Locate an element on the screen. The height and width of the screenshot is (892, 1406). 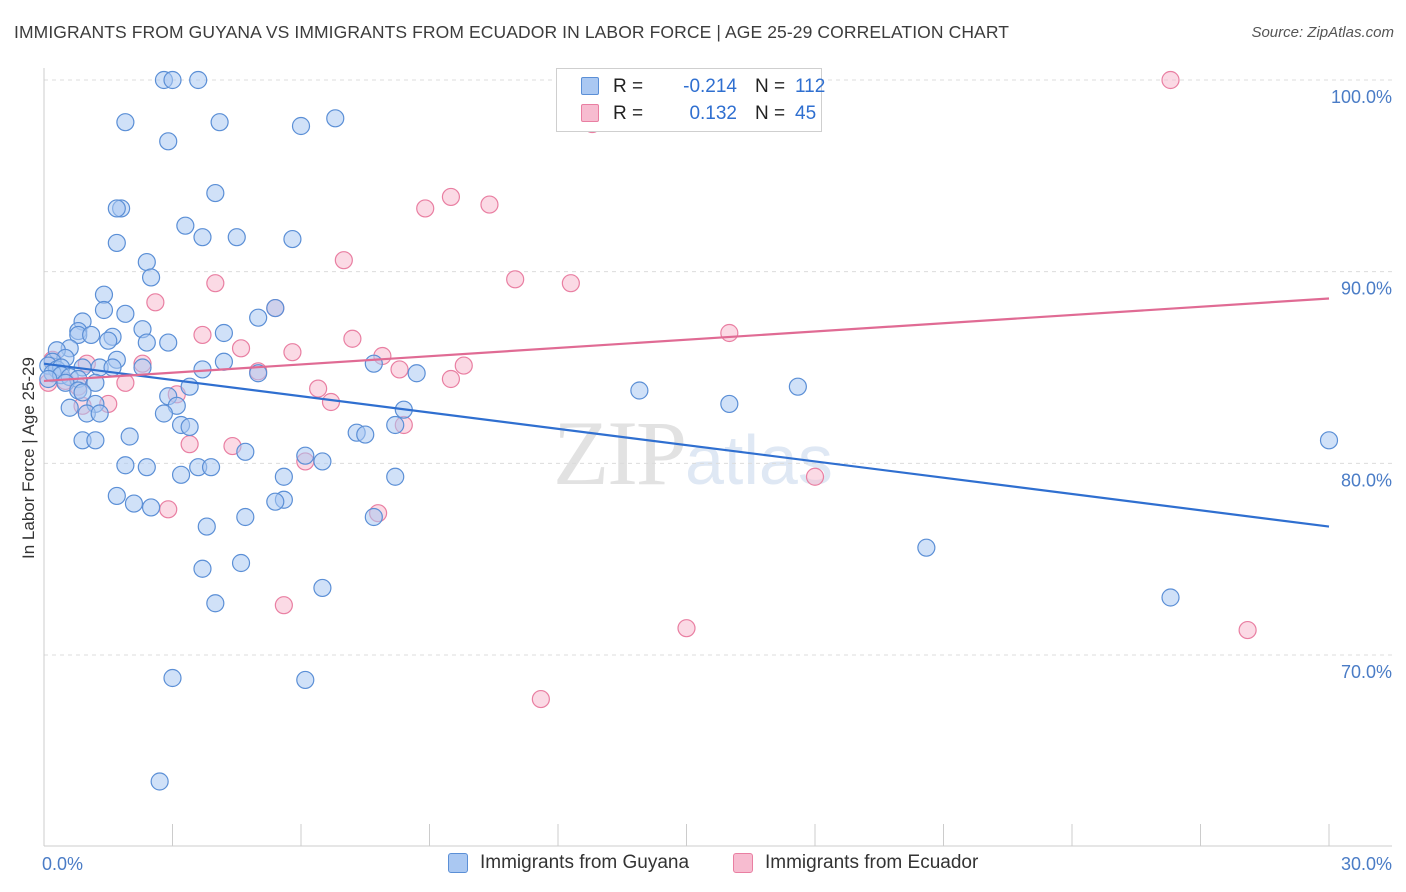
bottom-legend-swatch-guyana is located at coordinates (458, 863).